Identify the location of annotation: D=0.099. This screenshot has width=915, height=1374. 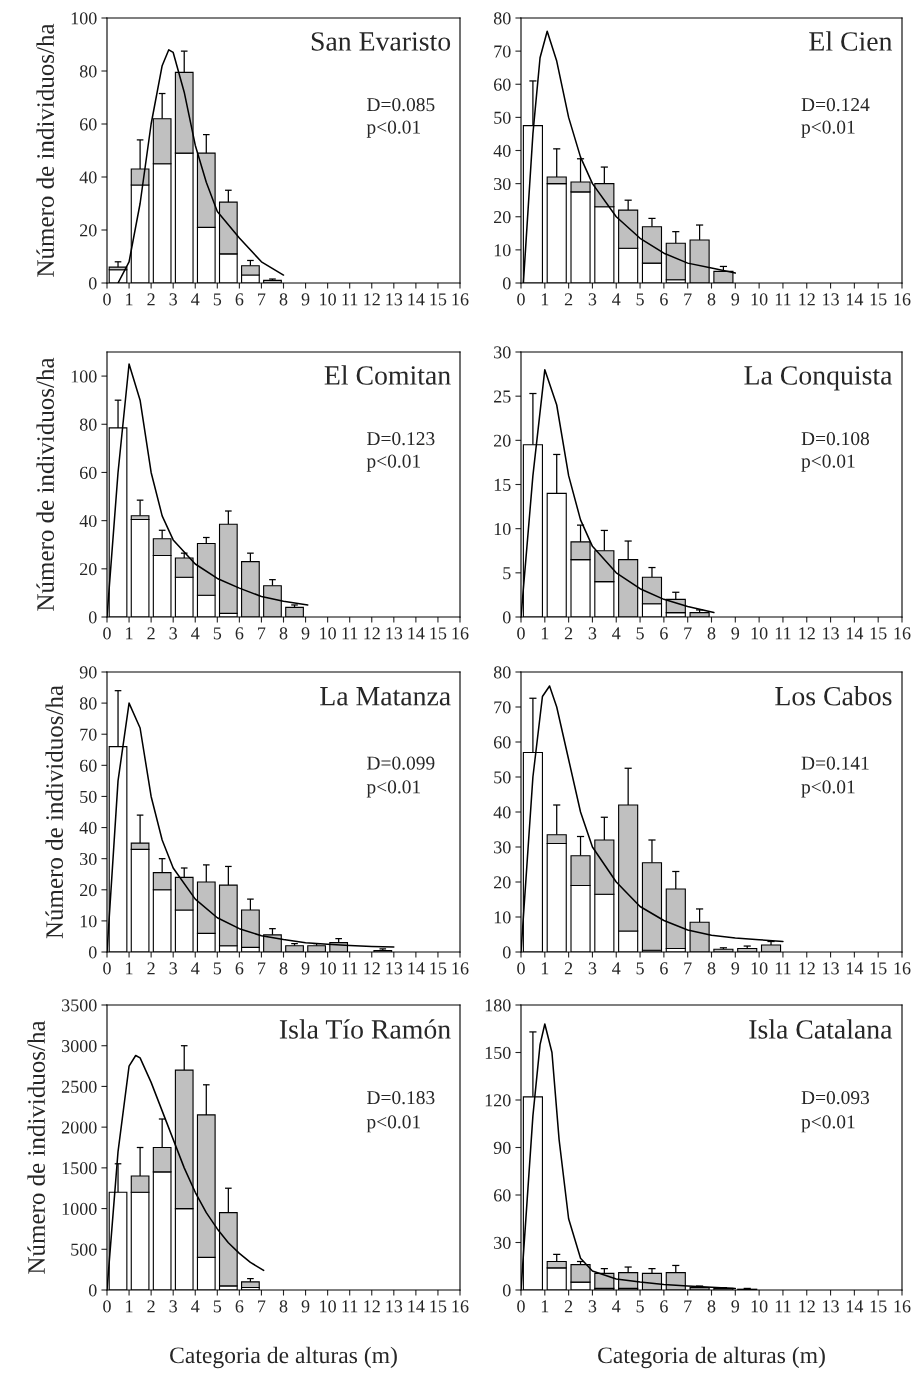
(401, 763).